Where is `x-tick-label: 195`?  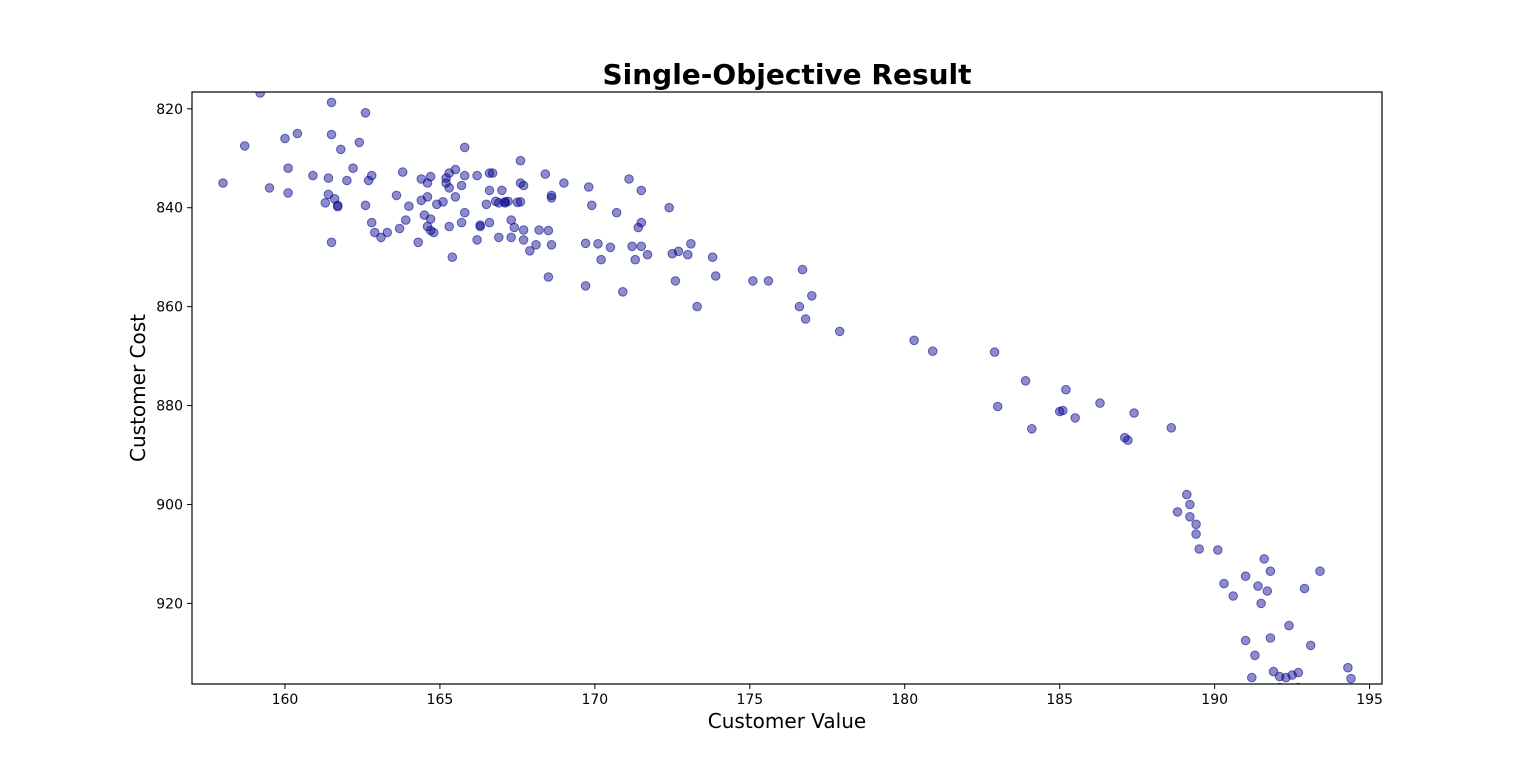 x-tick-label: 195 is located at coordinates (1369, 700).